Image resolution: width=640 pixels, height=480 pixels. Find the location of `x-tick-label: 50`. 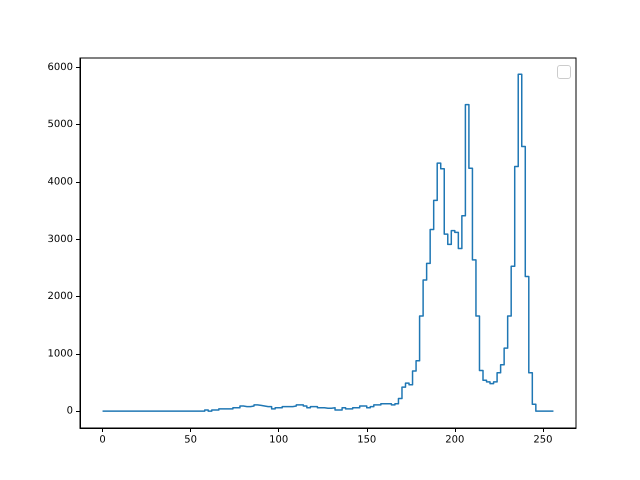

x-tick-label: 50 is located at coordinates (190, 440).